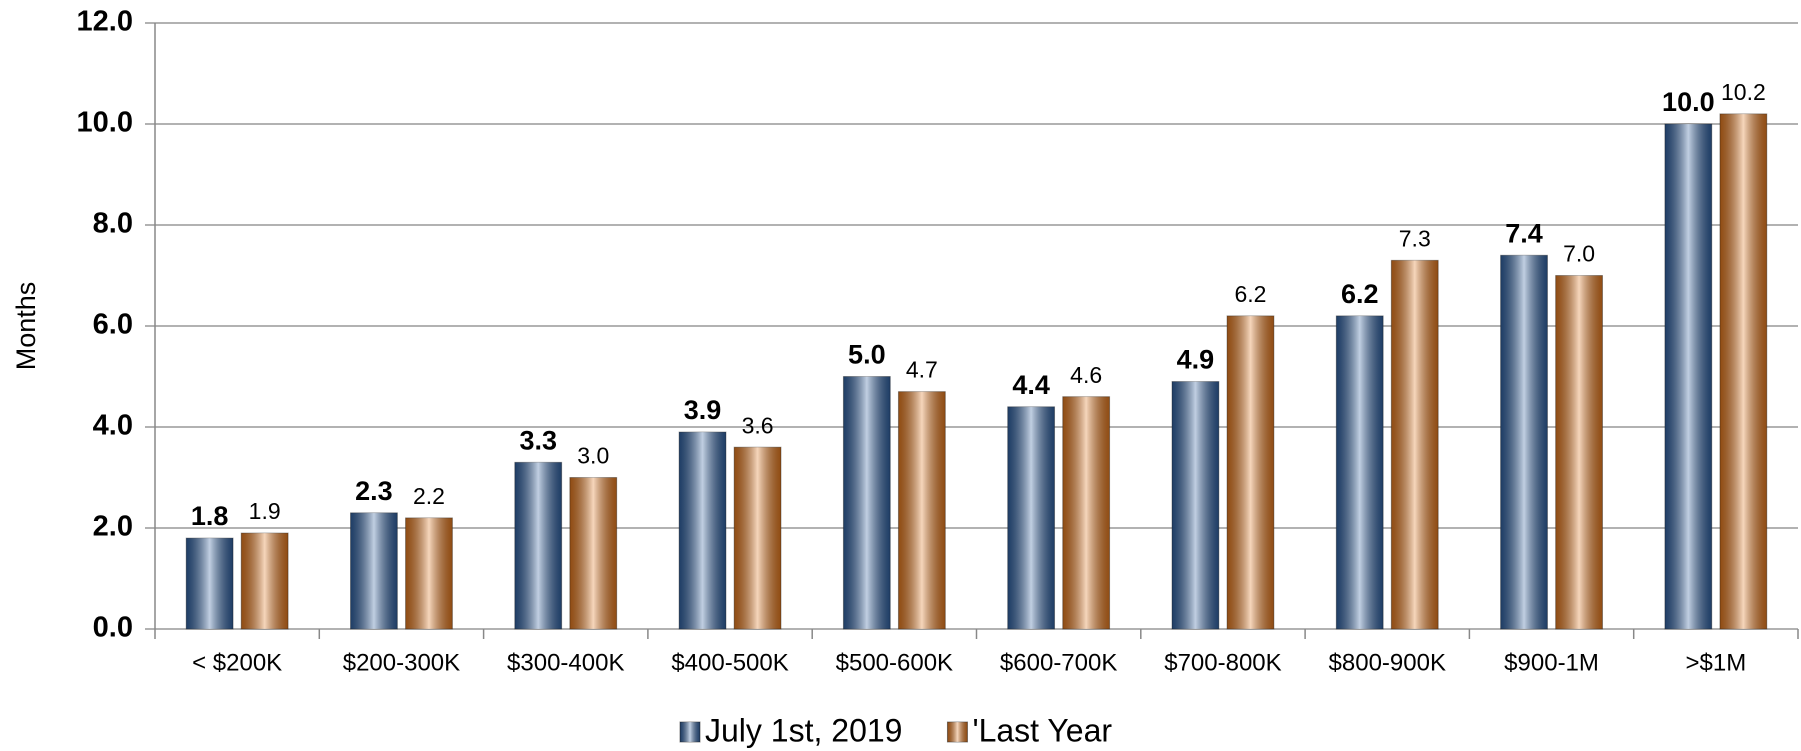 The width and height of the screenshot is (1801, 751). Describe the element at coordinates (922, 370) in the screenshot. I see `data-label: 4.7` at that location.